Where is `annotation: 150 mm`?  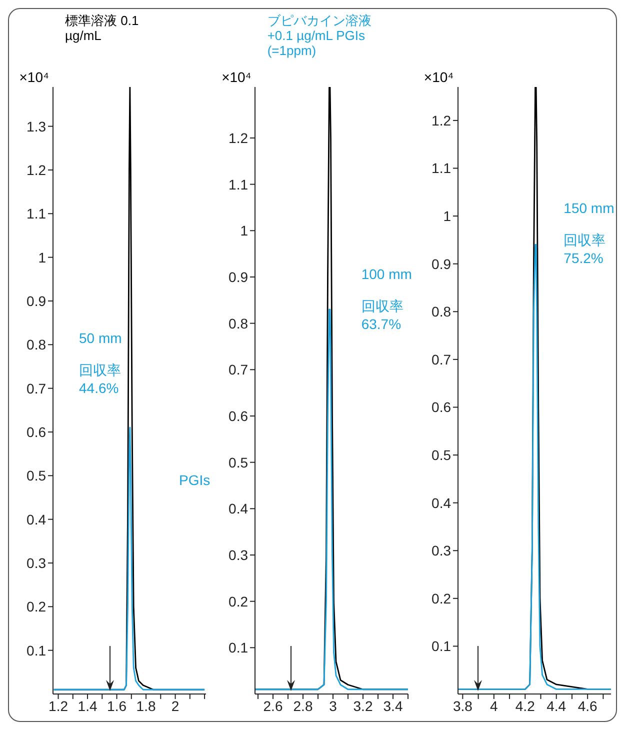 annotation: 150 mm is located at coordinates (589, 208).